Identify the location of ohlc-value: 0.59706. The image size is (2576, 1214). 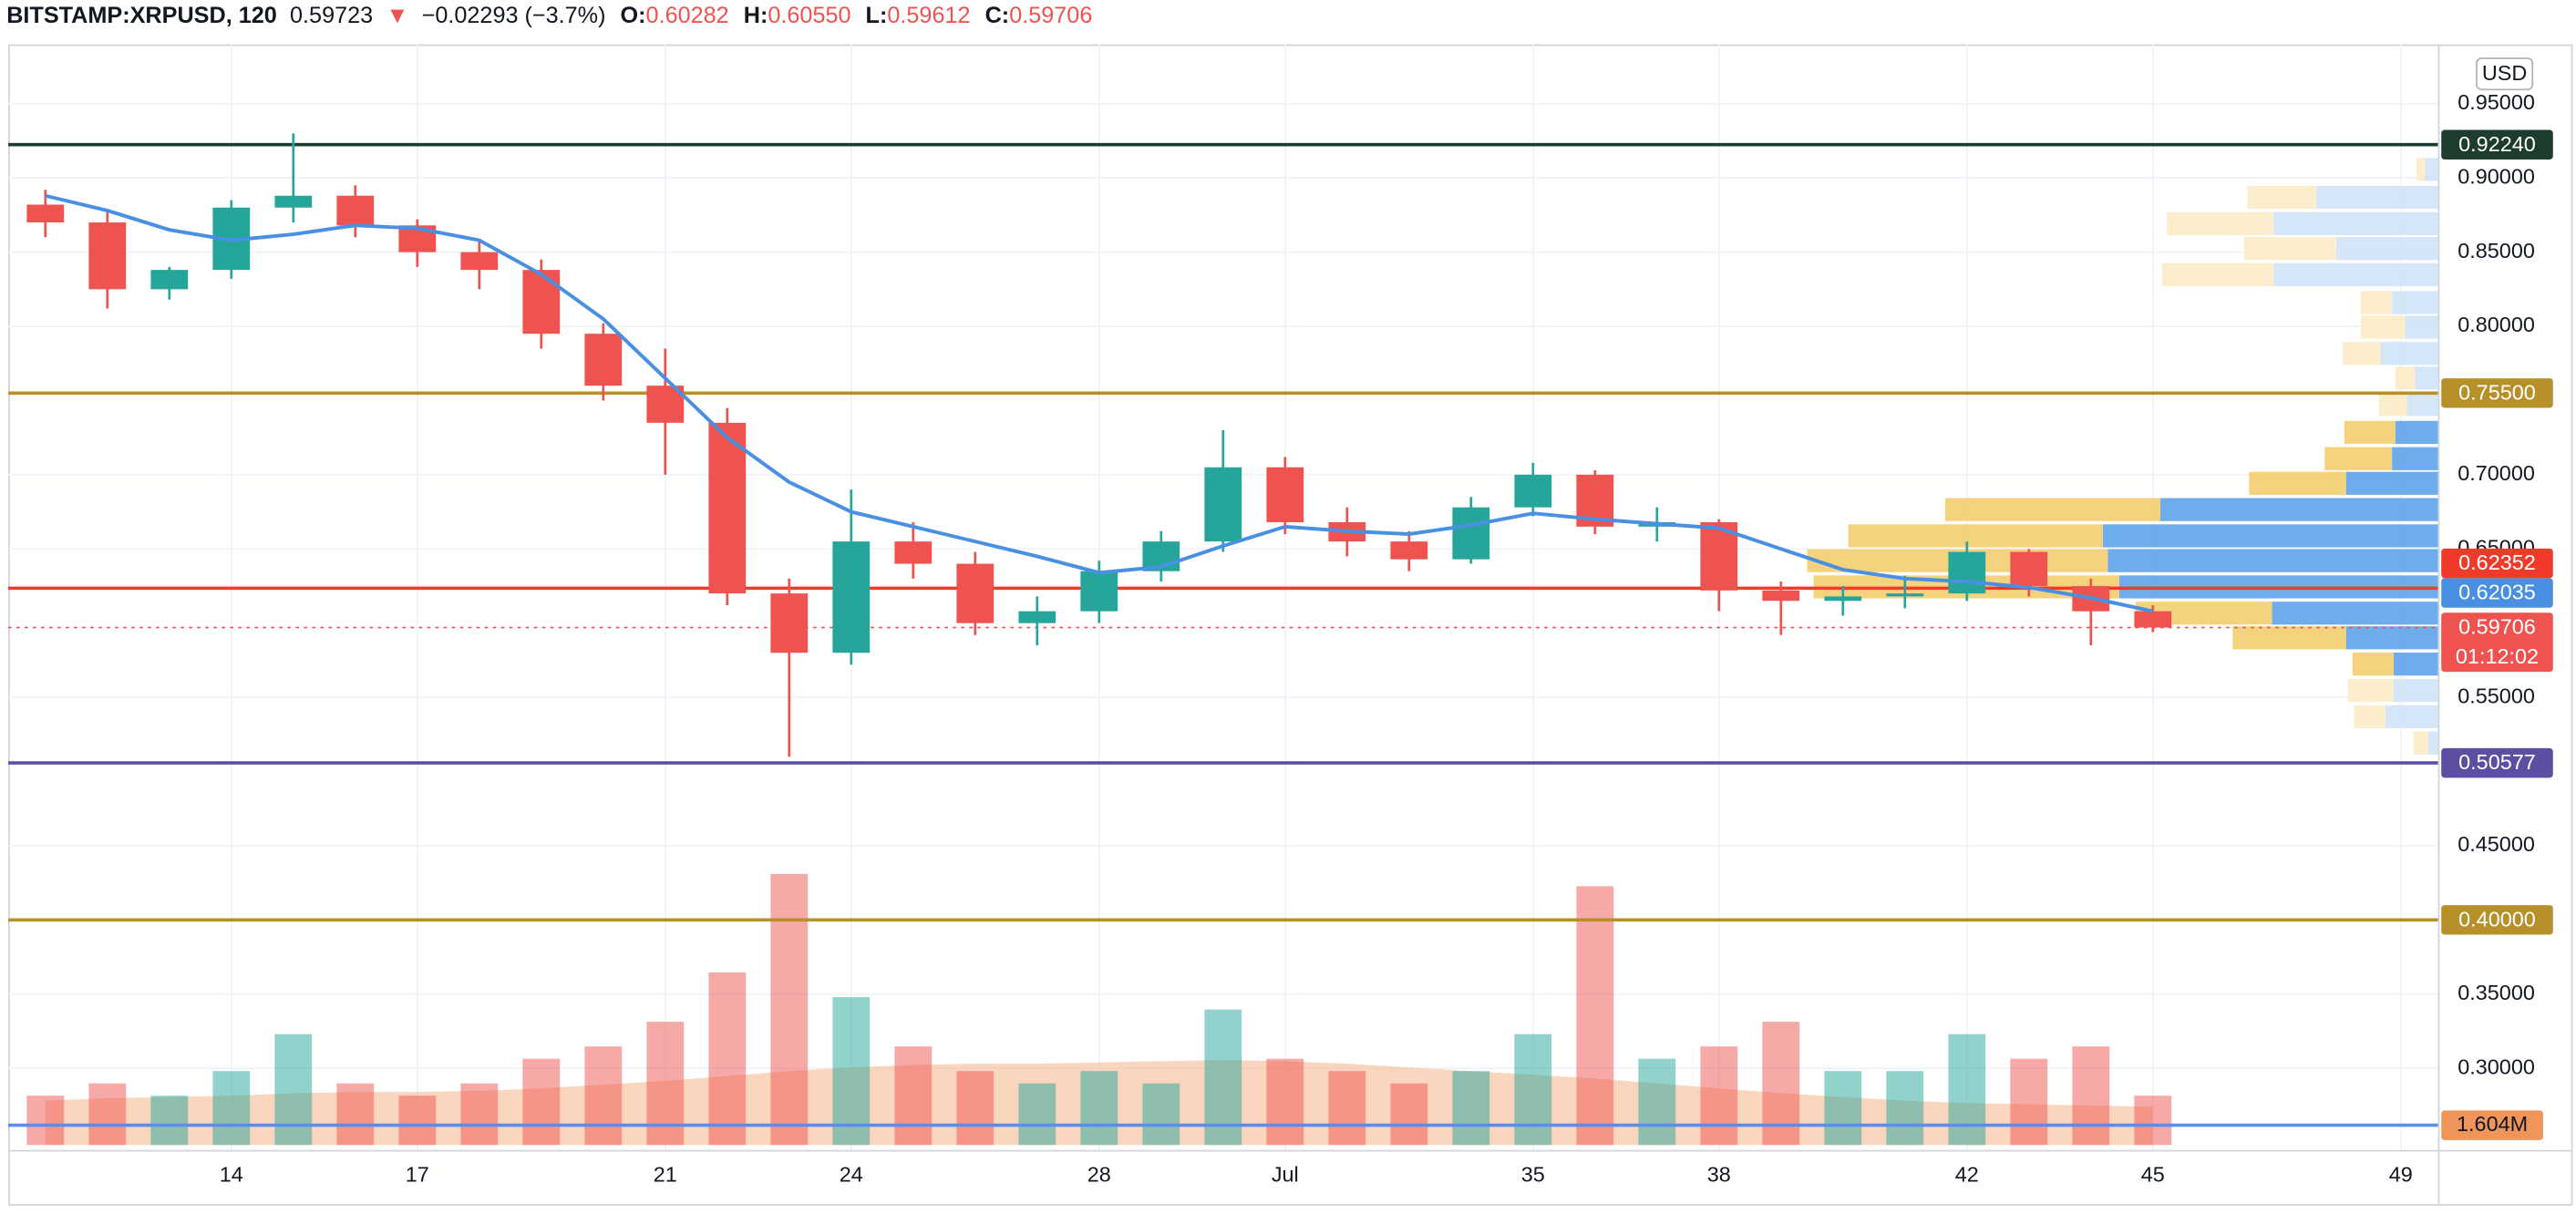
(1050, 15).